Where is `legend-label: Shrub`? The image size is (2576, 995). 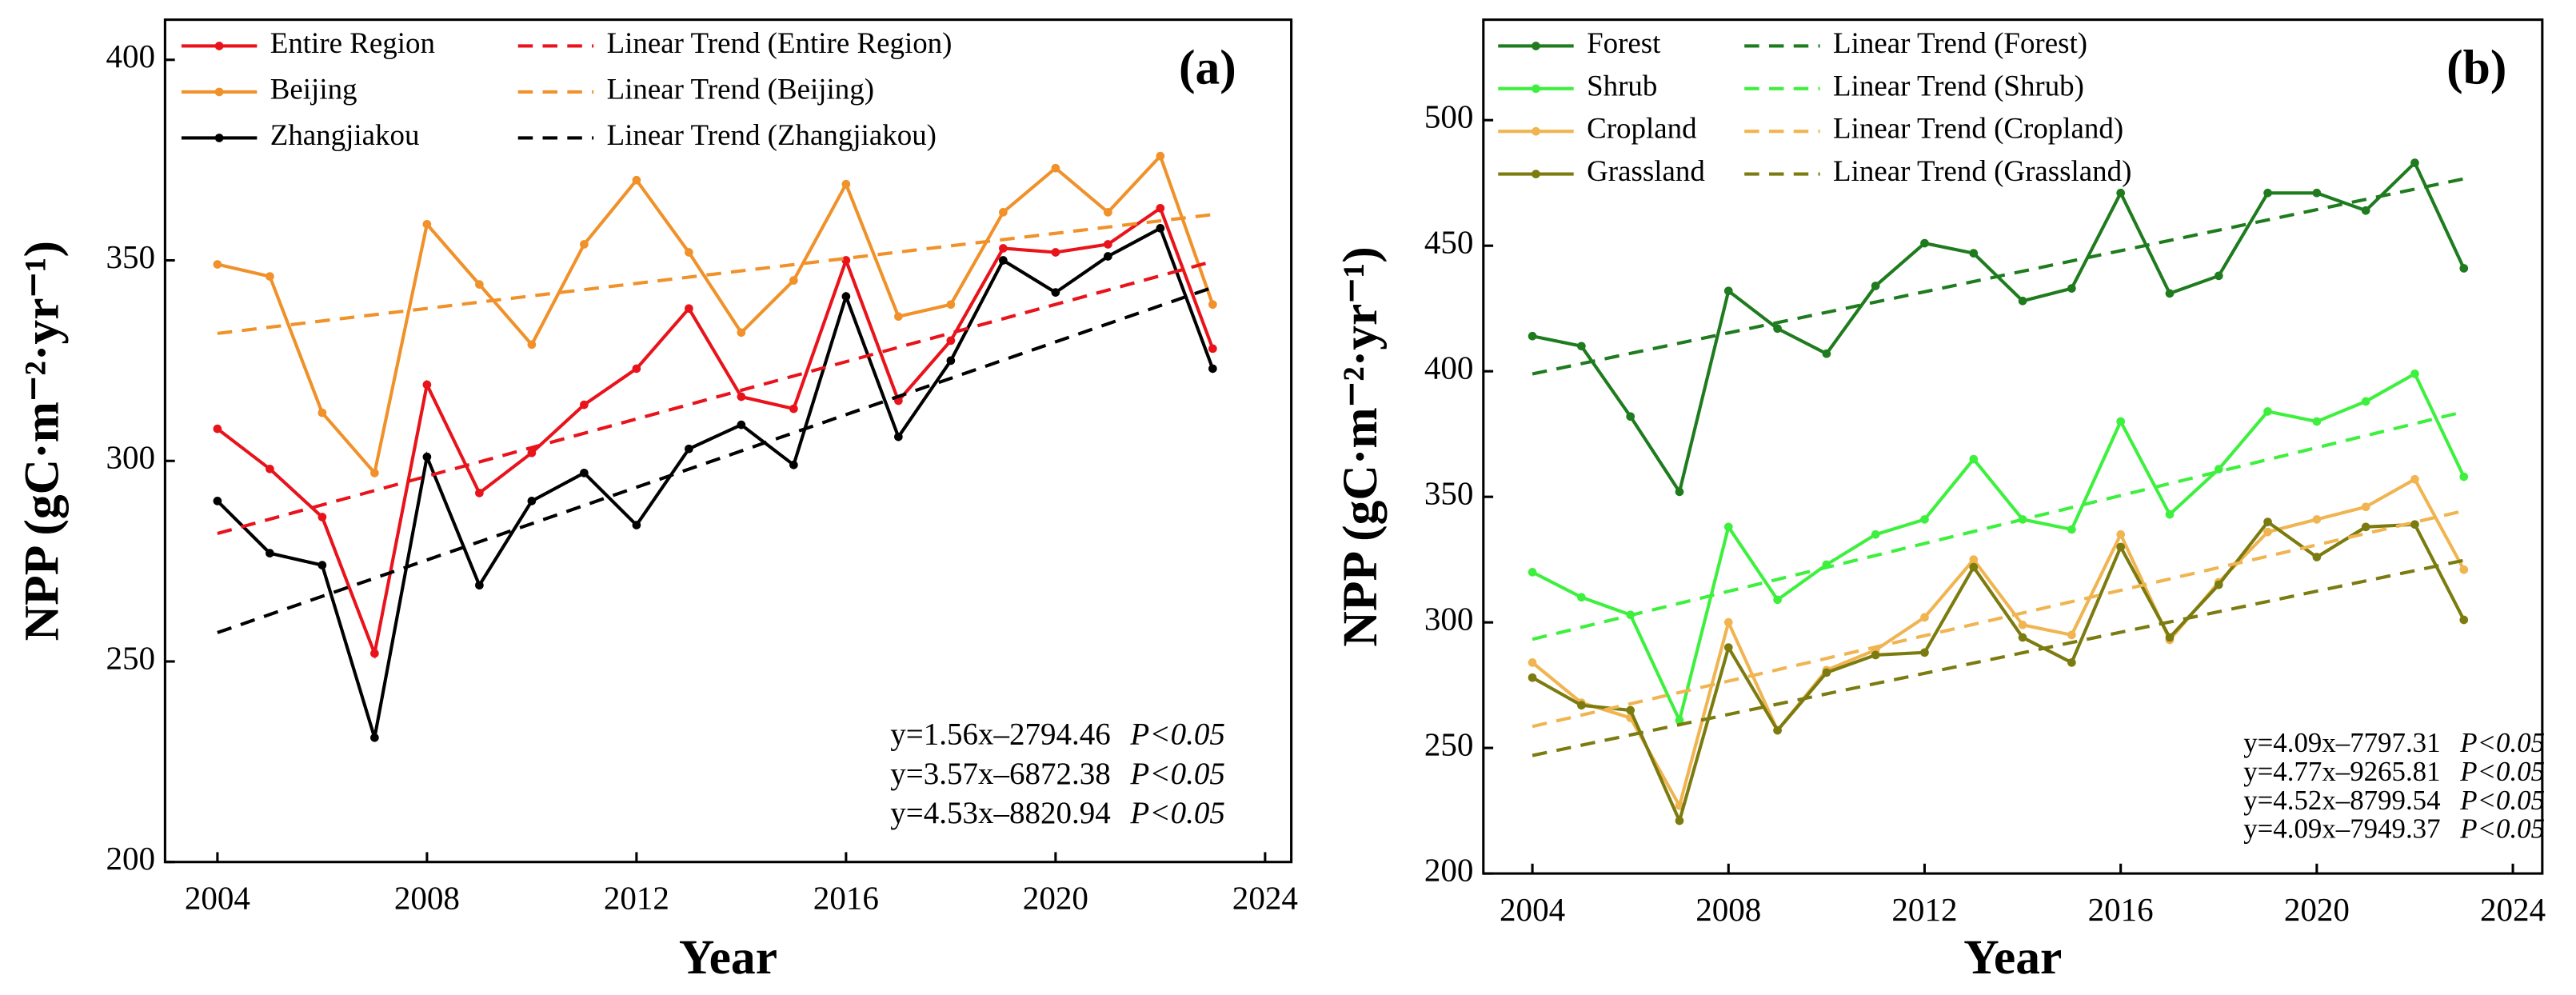
legend-label: Shrub is located at coordinates (1622, 85).